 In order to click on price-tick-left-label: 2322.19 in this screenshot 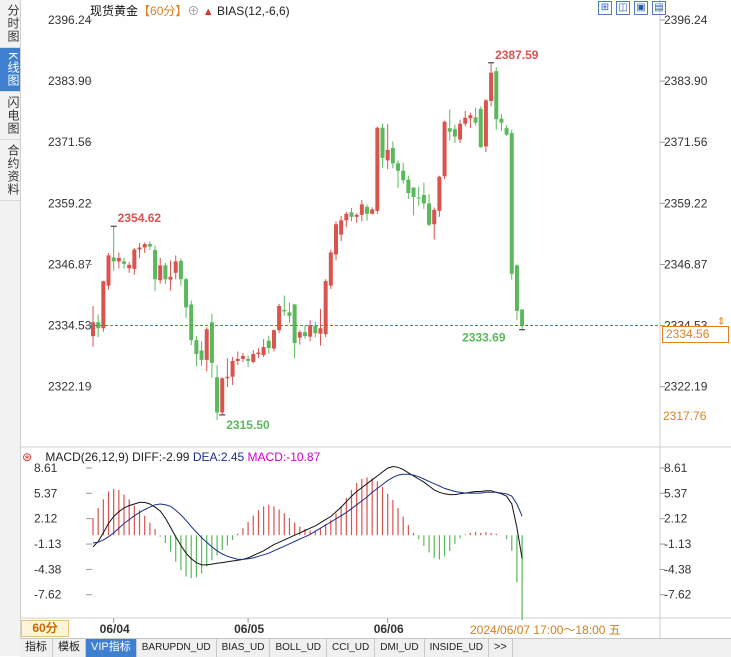, I will do `click(70, 387)`.